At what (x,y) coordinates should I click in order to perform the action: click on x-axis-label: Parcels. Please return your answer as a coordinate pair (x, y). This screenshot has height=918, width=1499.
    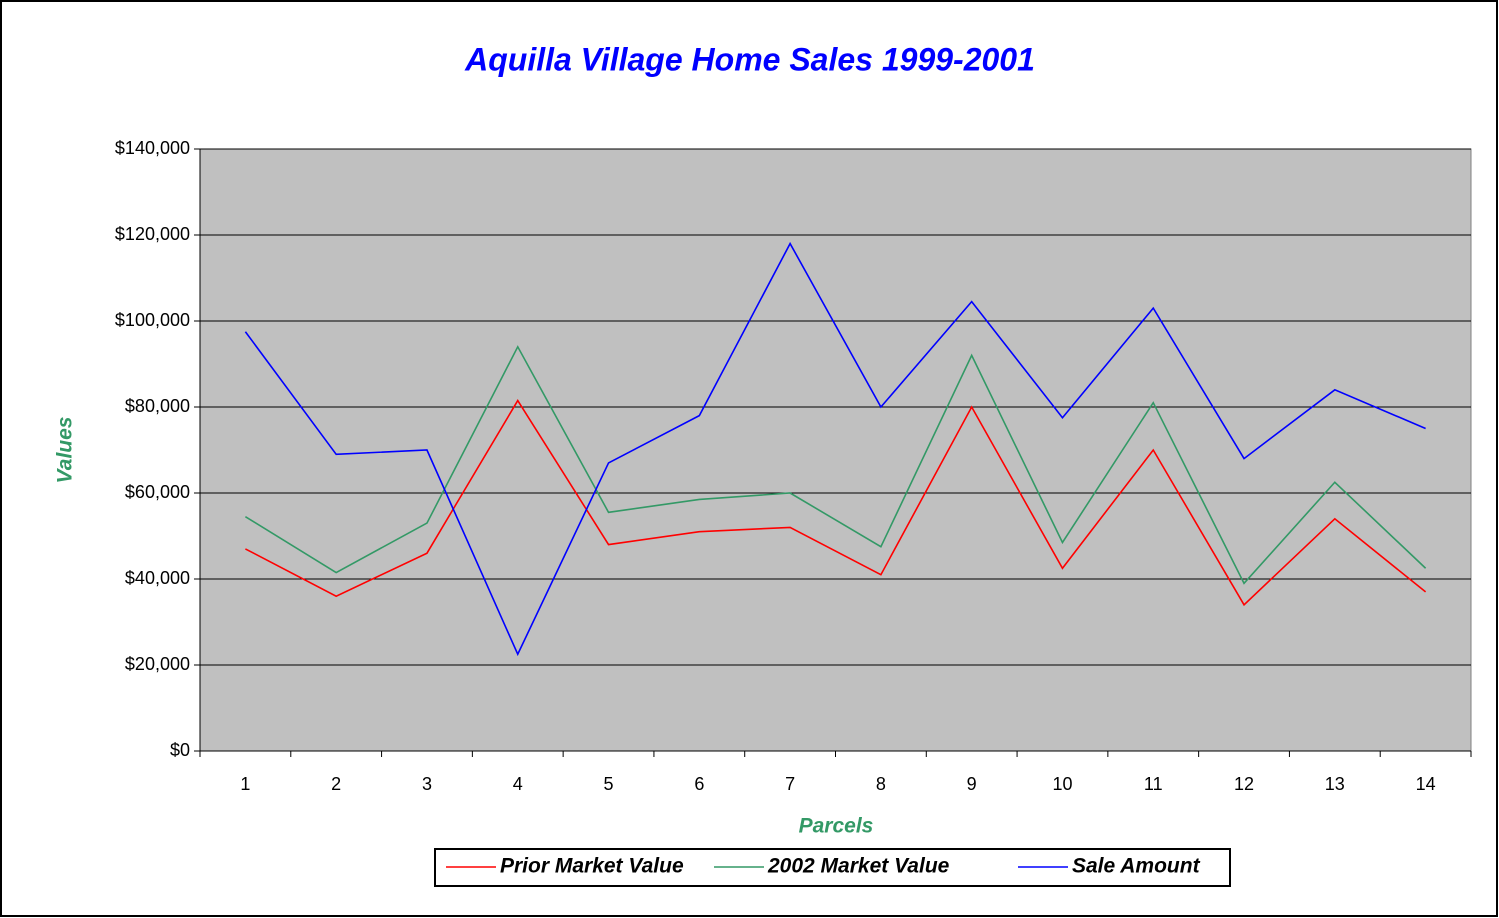
    Looking at the image, I should click on (836, 826).